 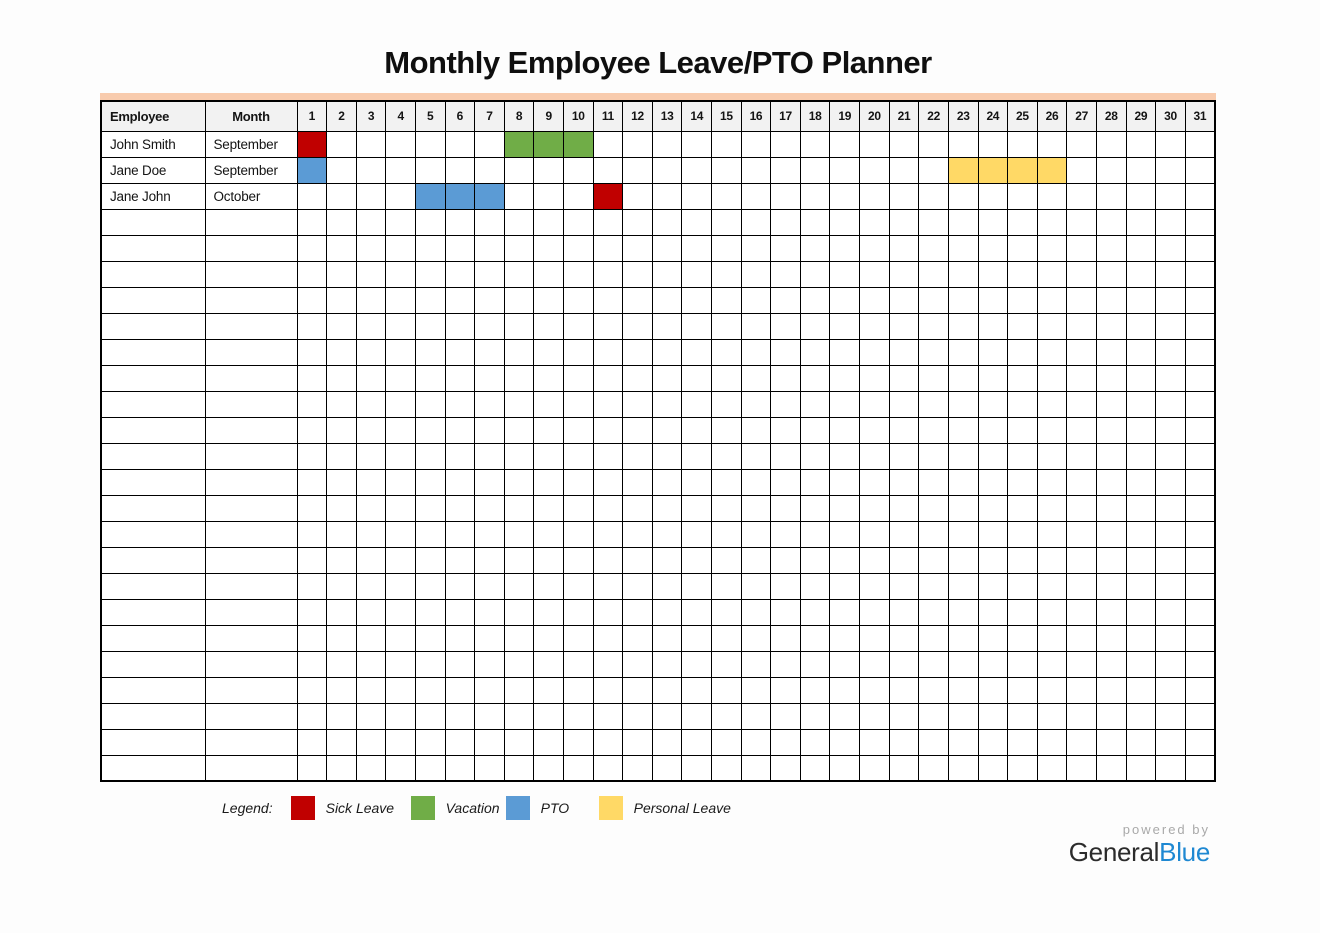 I want to click on legend-item-label: PTO, so click(x=555, y=808).